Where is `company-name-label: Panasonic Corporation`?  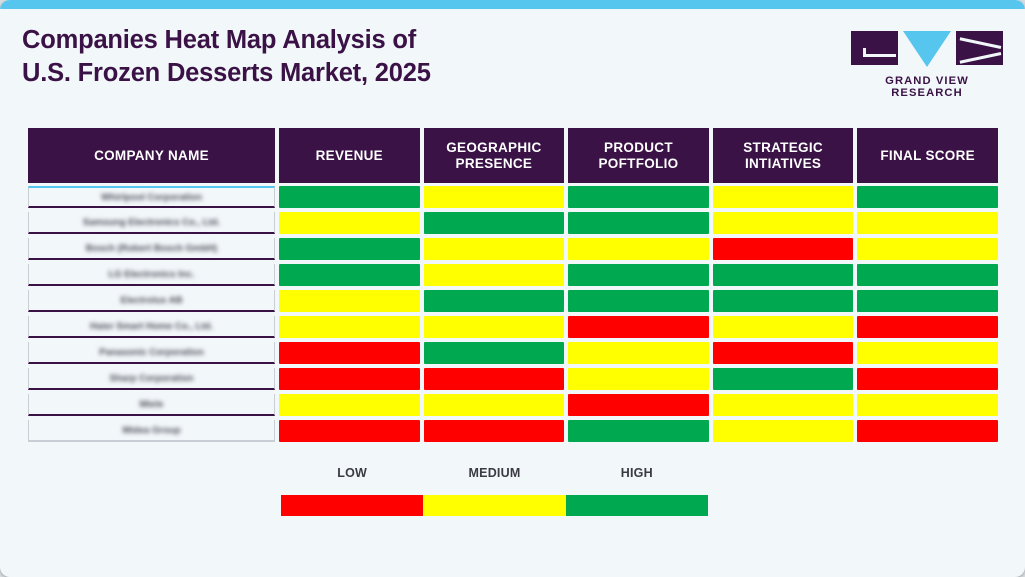
company-name-label: Panasonic Corporation is located at coordinates (151, 352).